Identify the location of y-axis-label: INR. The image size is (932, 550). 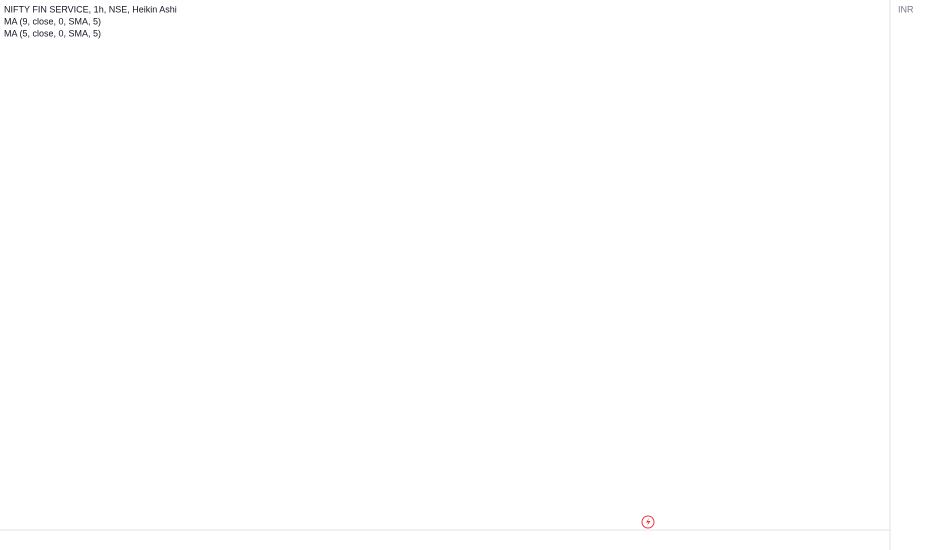
(906, 9).